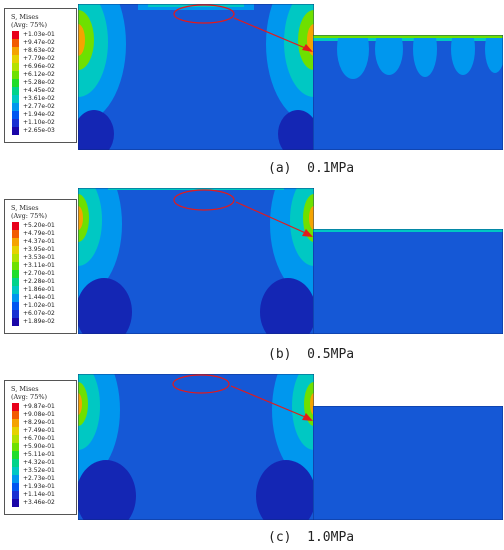  Describe the element at coordinates (39, 74) in the screenshot. I see `legend-value: +6.12e-02` at that location.